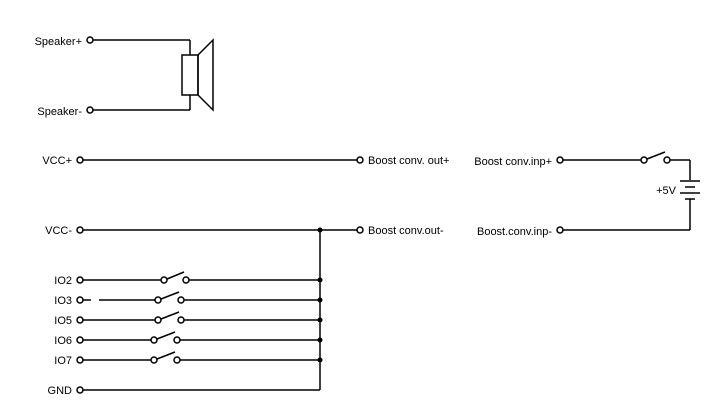 This screenshot has width=720, height=420. Describe the element at coordinates (188, 299) in the screenshot. I see `io3-switch-row: IO3` at that location.